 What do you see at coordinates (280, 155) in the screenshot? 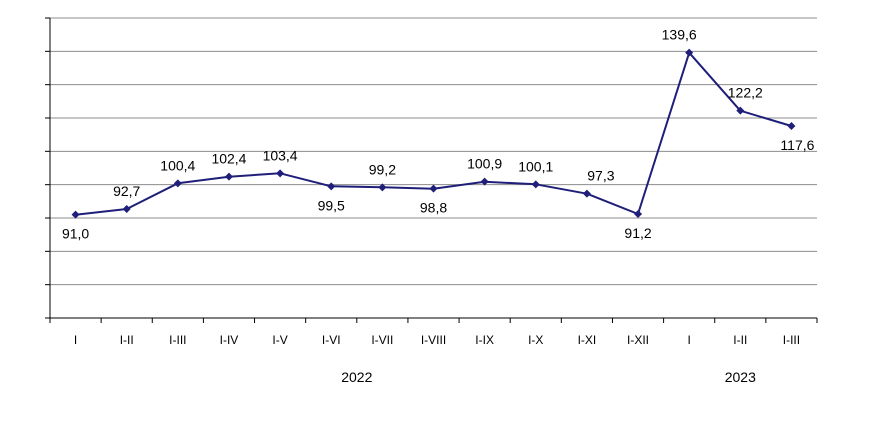
I see `data-label: 103,4` at bounding box center [280, 155].